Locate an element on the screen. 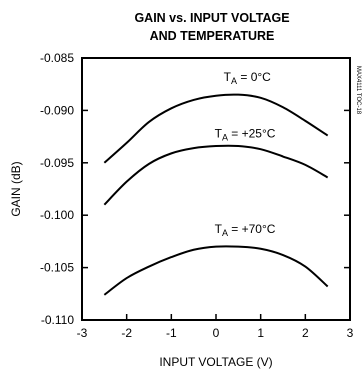 This screenshot has height=376, width=362. x-tick-labels: -3 -2 -1 0 1 2 3 is located at coordinates (215, 327).